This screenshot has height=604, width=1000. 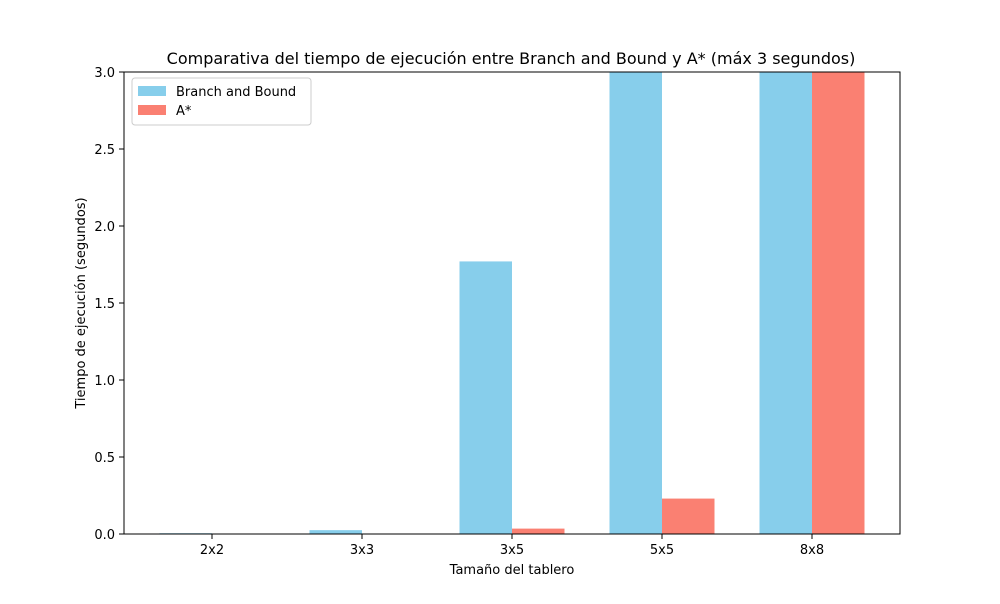 I want to click on bar-a-star-8x8, so click(x=838, y=303).